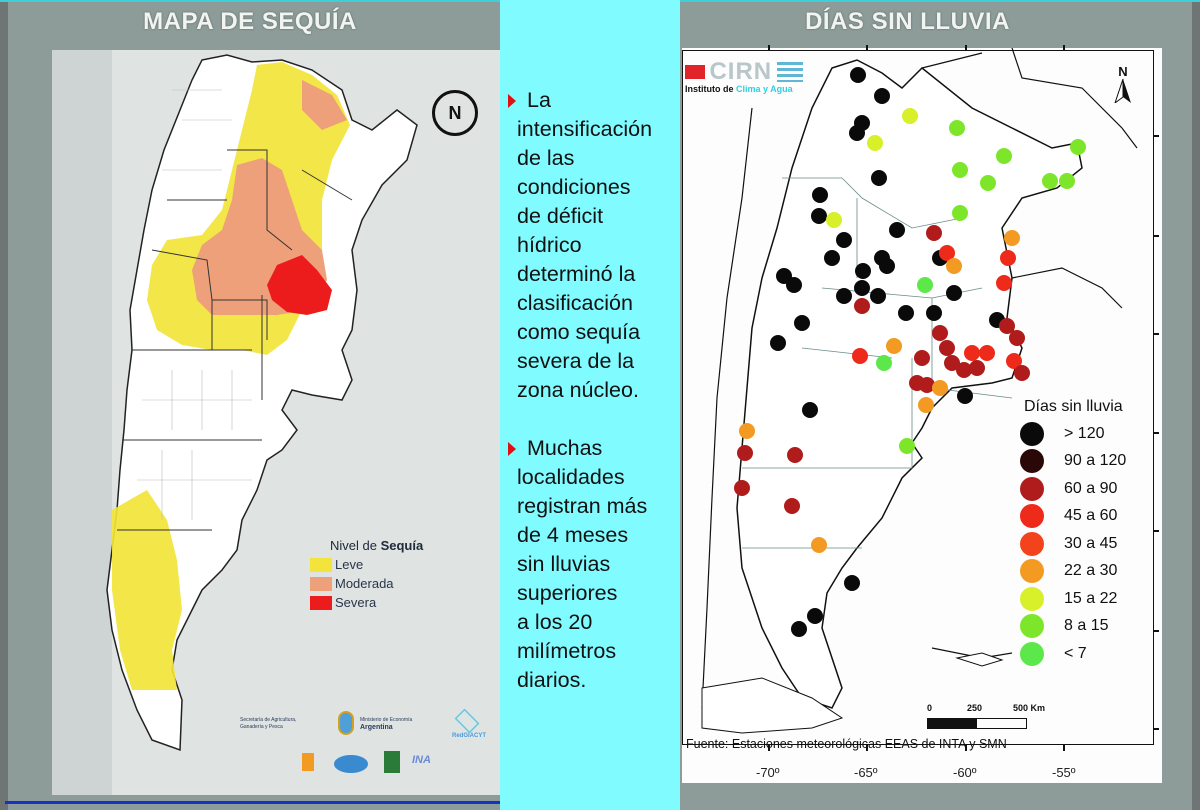 The height and width of the screenshot is (810, 1200). Describe the element at coordinates (308, 762) in the screenshot. I see `logo-orange-icon` at that location.